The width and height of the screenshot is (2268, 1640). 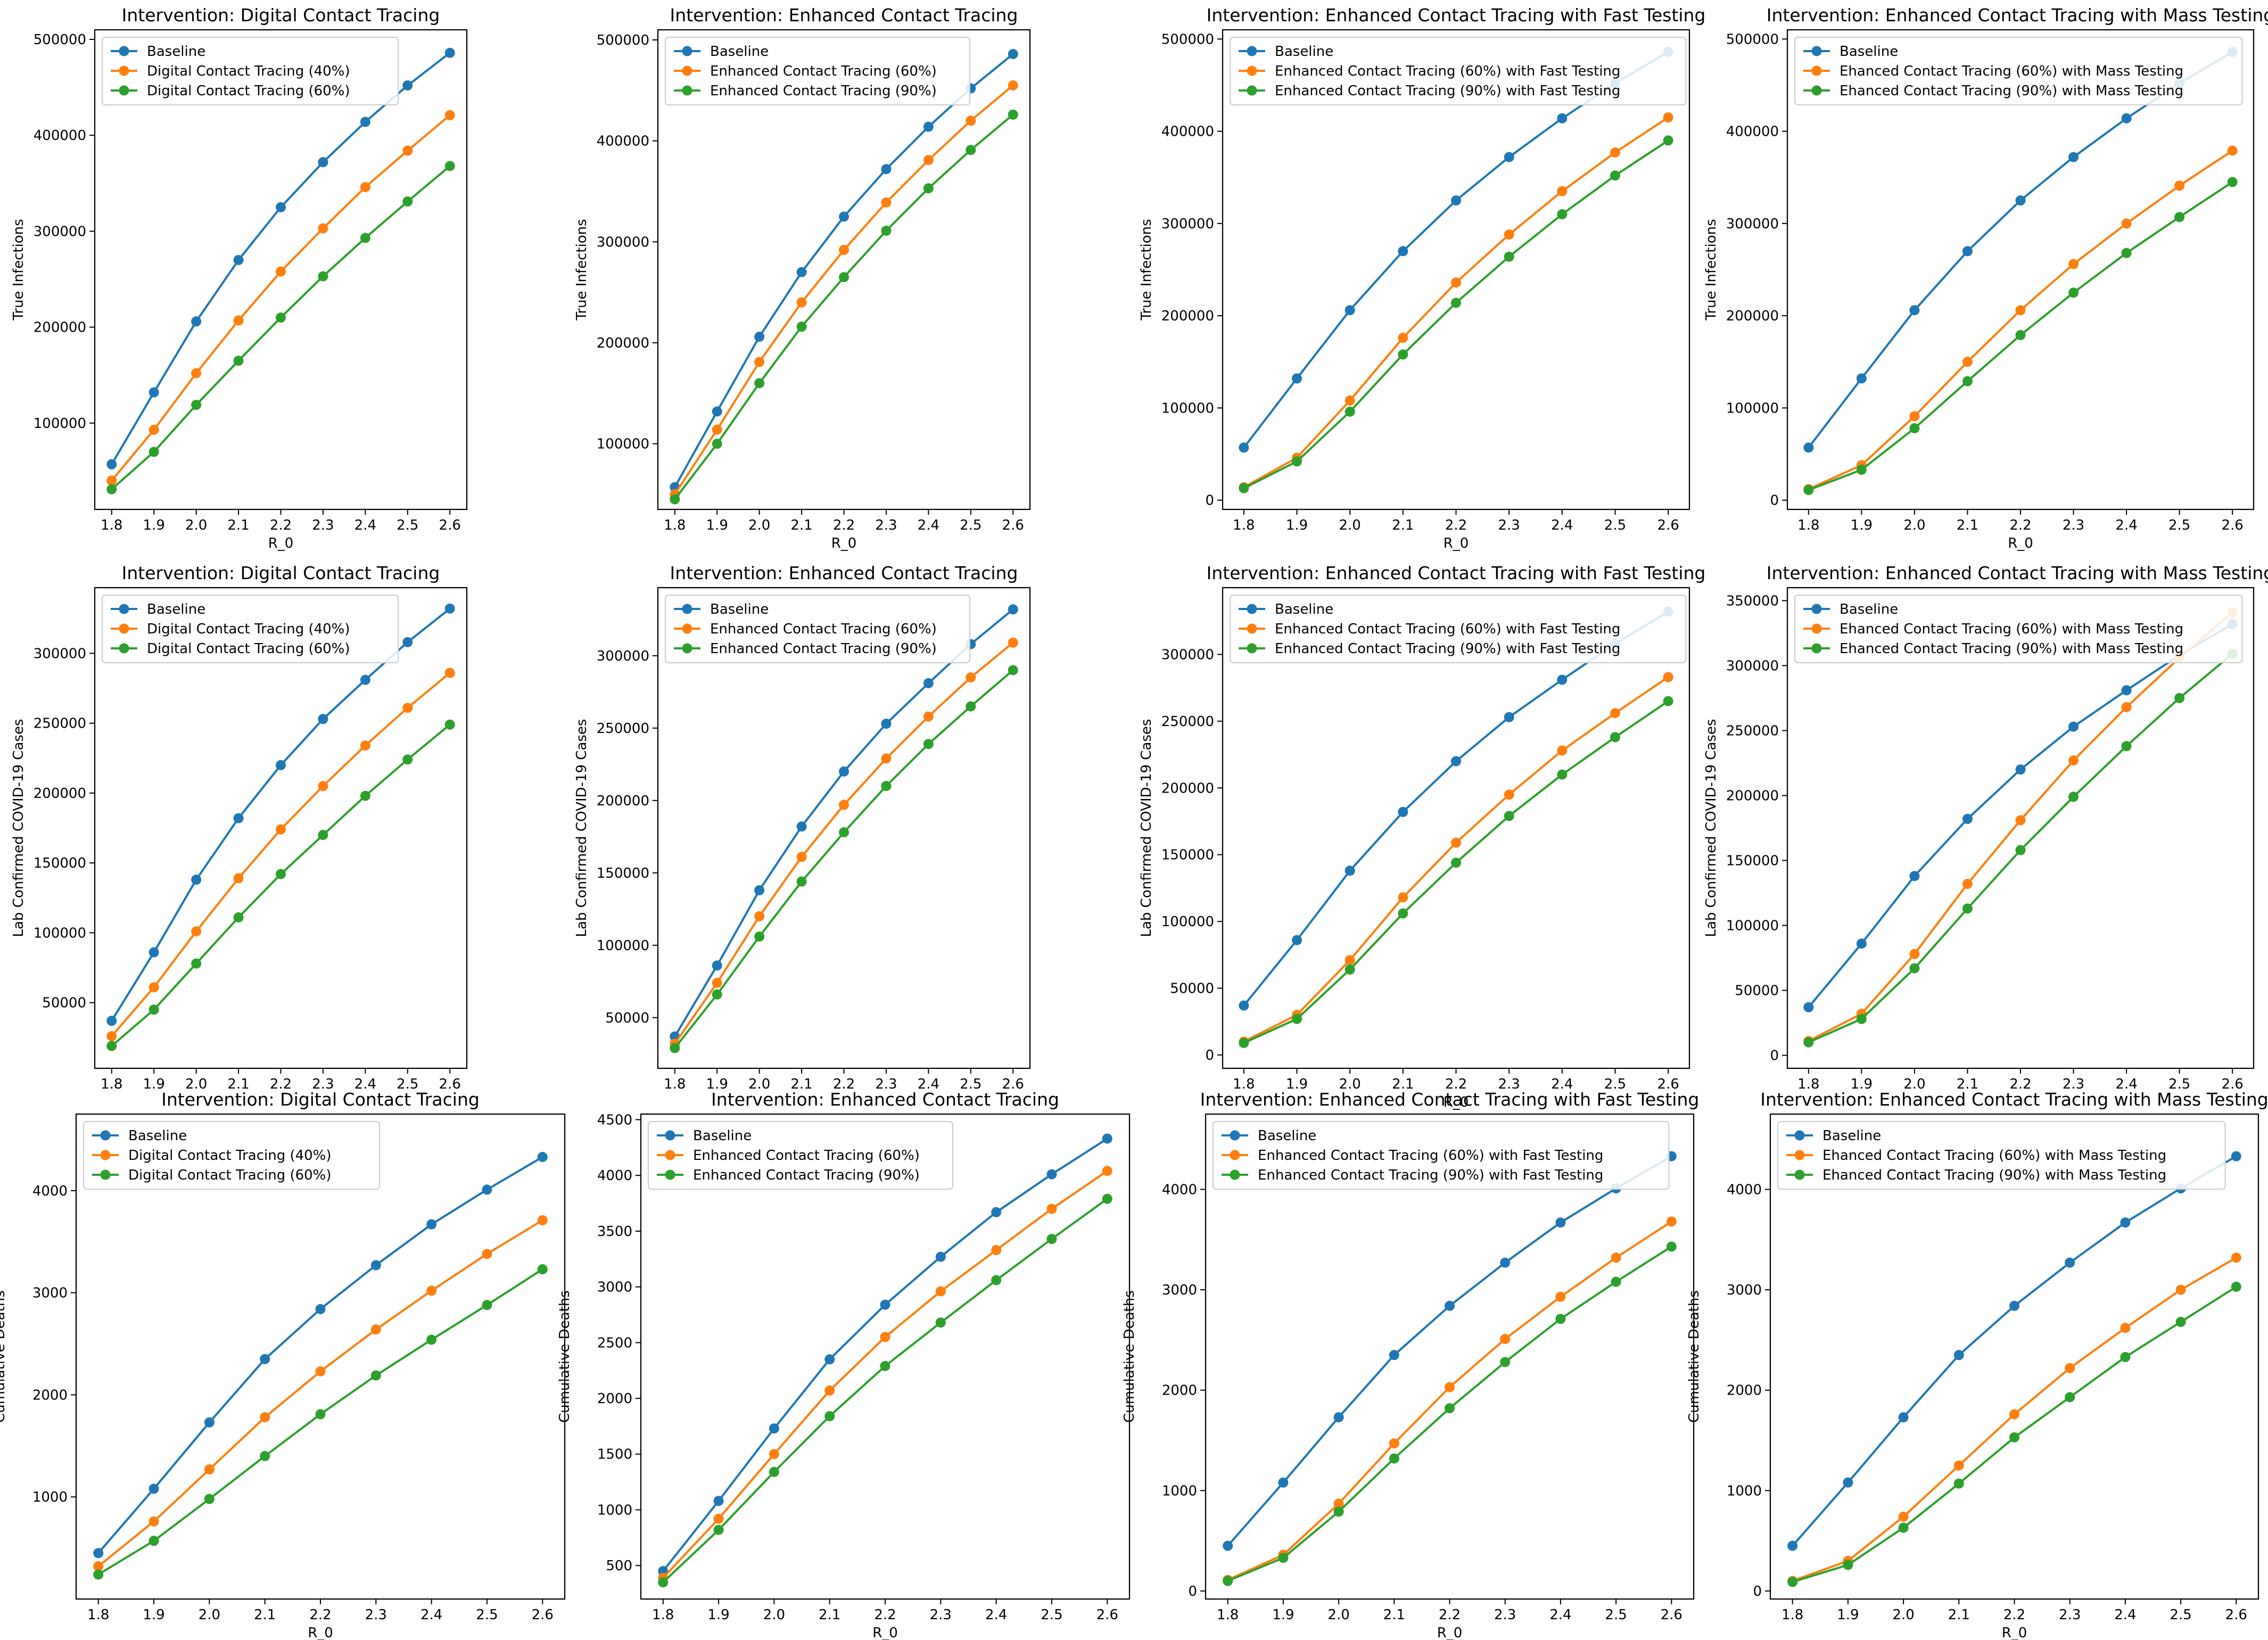 What do you see at coordinates (60, 424) in the screenshot?
I see `y-tick-label: 100000` at bounding box center [60, 424].